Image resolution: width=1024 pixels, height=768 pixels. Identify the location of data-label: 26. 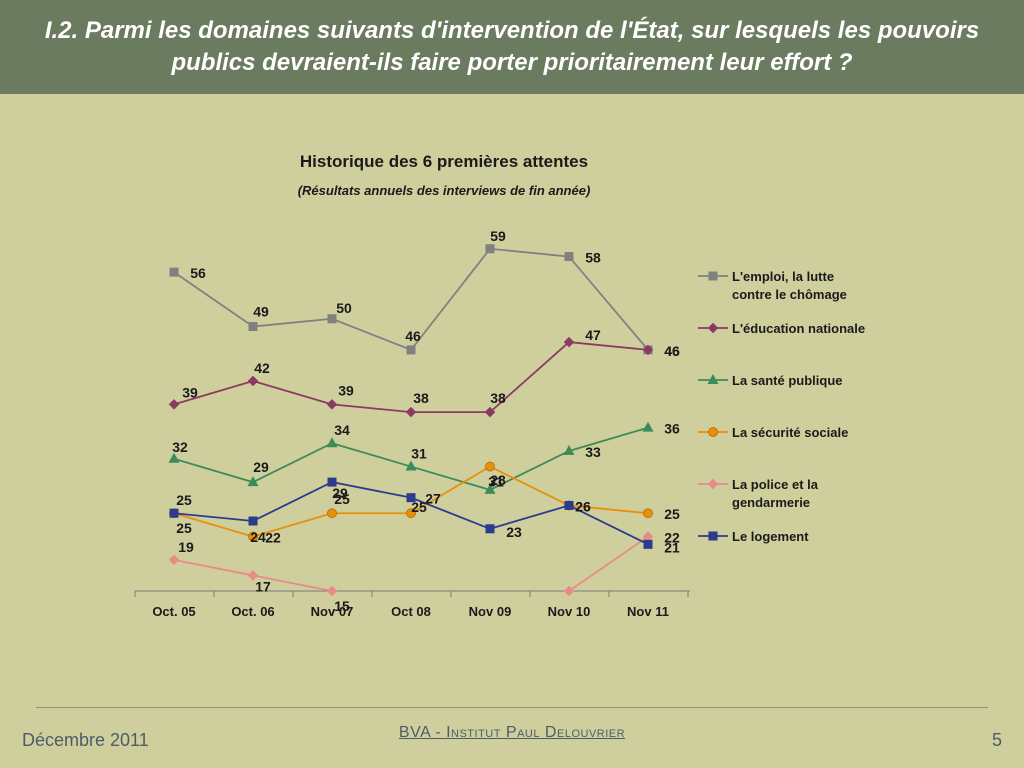
(583, 506).